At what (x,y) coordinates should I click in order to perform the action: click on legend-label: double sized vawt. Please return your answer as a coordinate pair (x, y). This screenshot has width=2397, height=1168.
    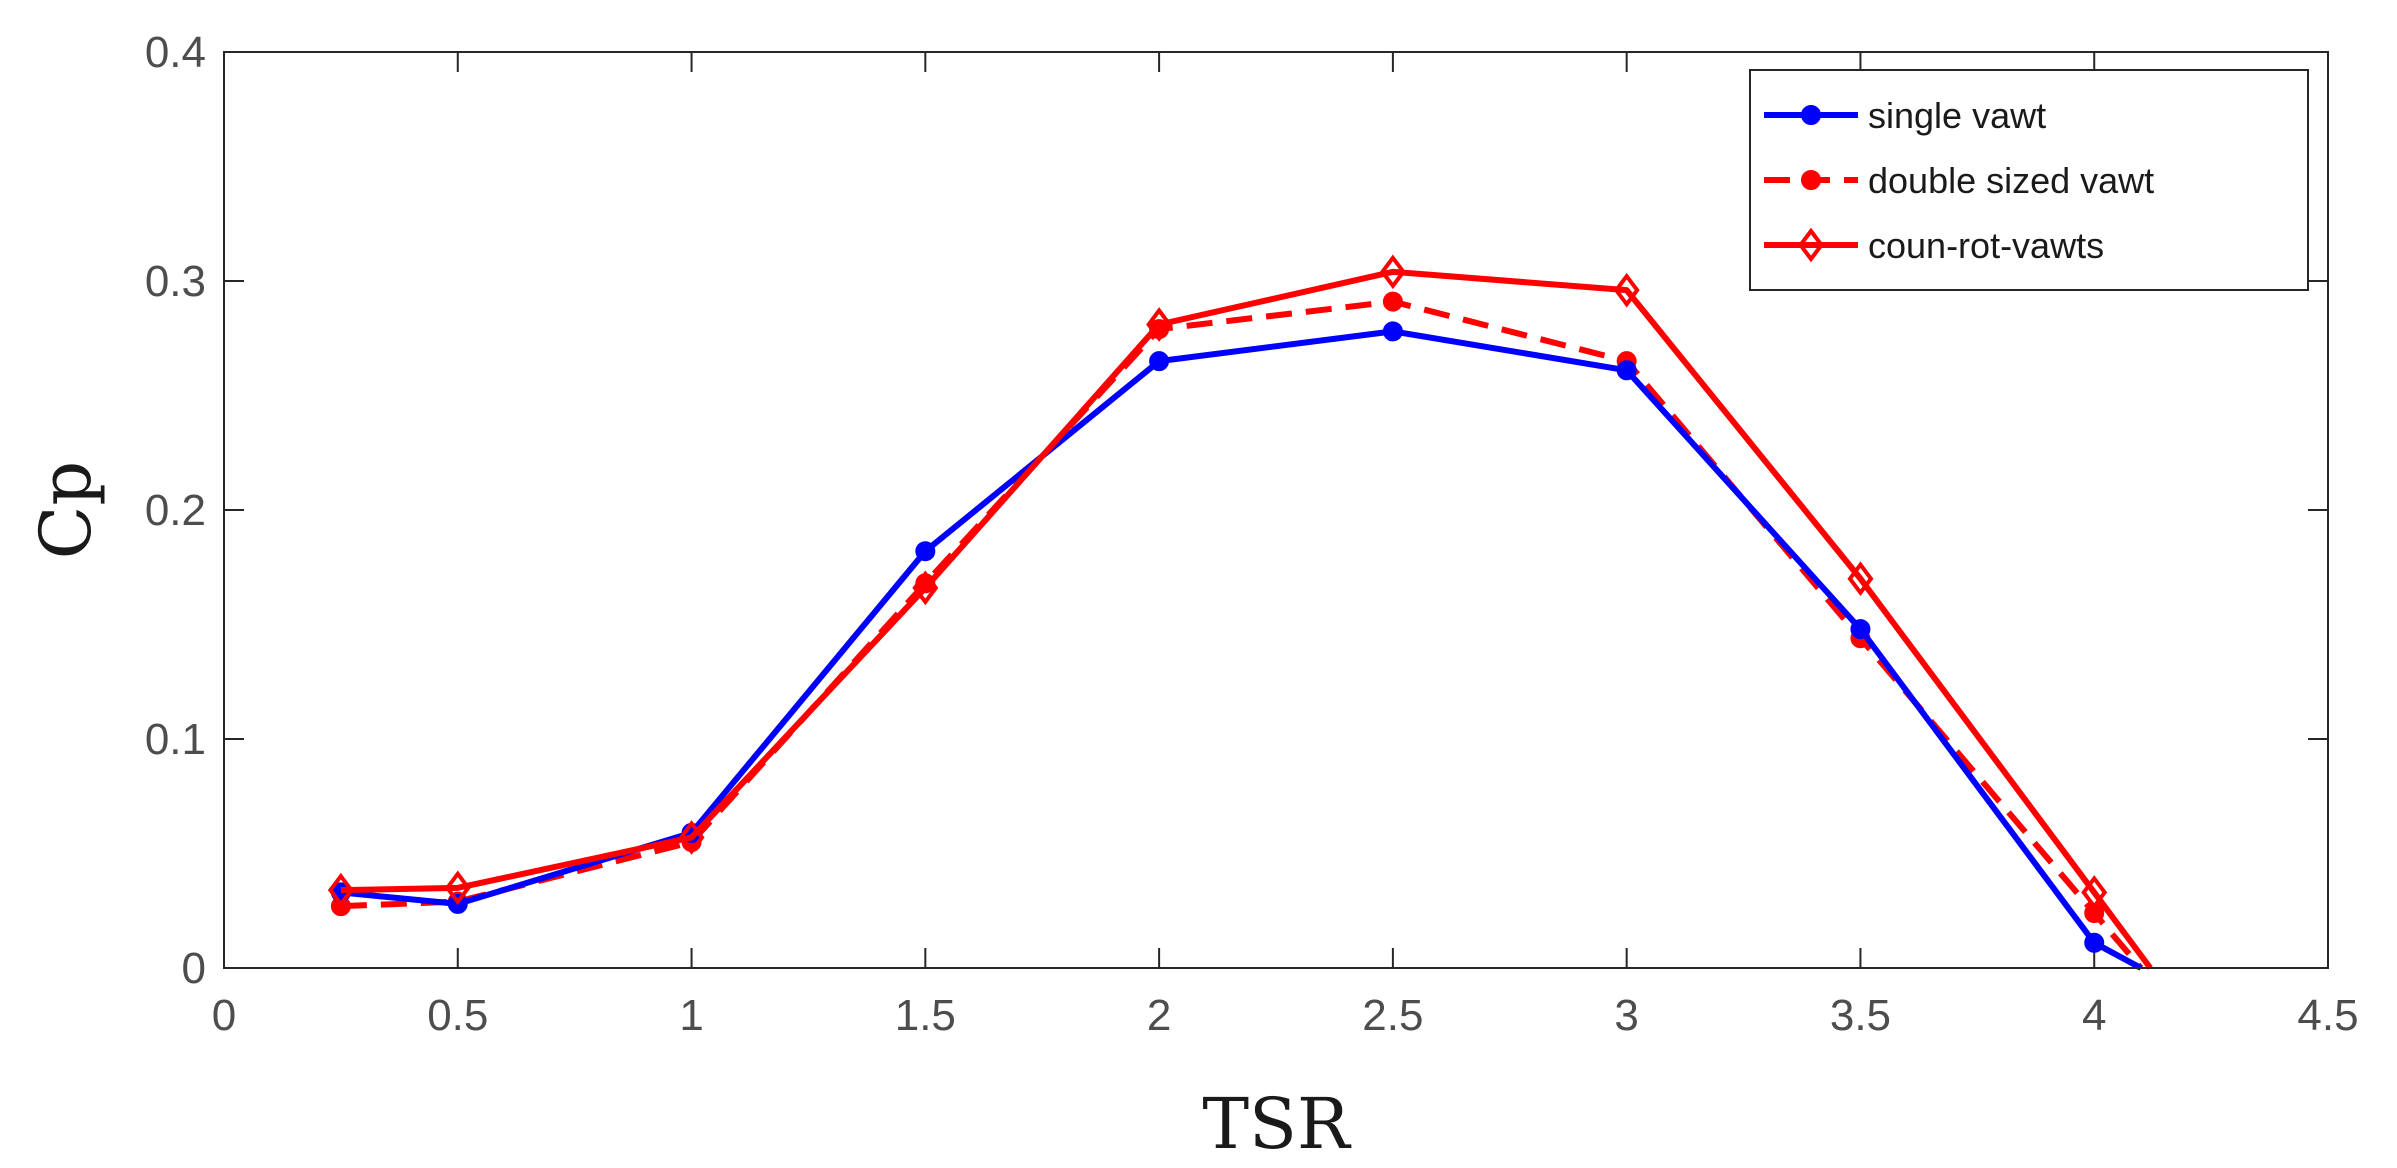
    Looking at the image, I should click on (2011, 180).